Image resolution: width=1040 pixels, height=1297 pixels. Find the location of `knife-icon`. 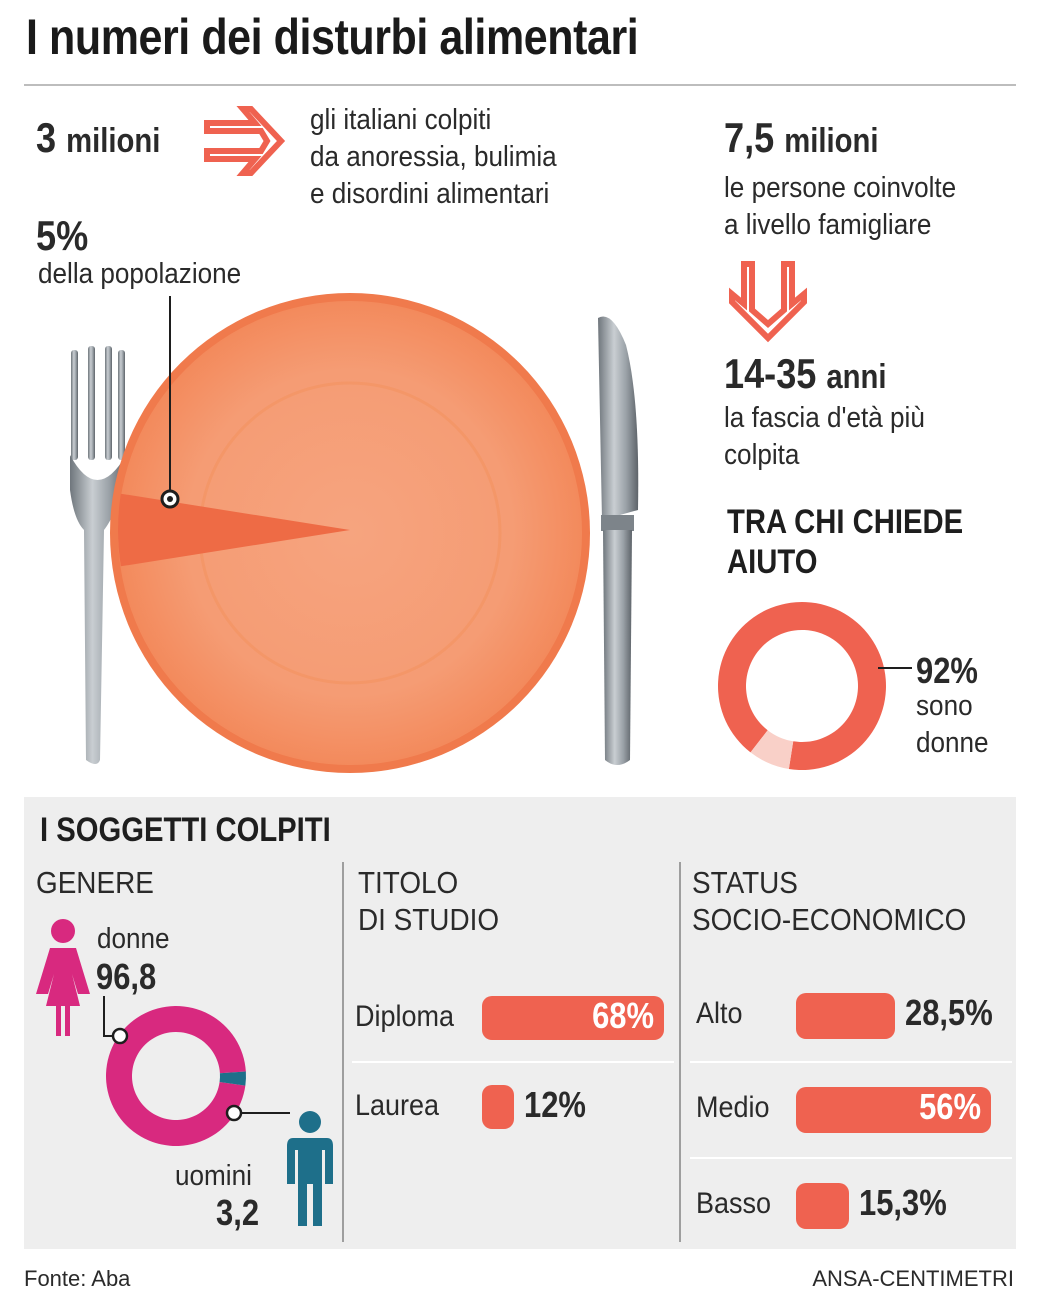

knife-icon is located at coordinates (618, 540).